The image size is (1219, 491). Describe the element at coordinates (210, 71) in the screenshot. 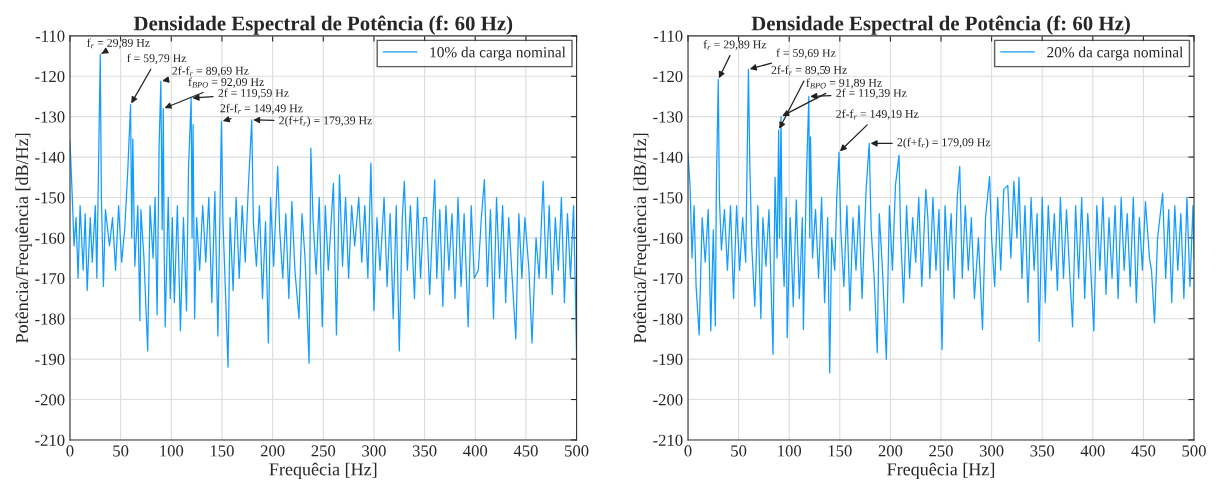

I see `annotation: 2f-f$_{r}$ = 89,69 Hz` at that location.